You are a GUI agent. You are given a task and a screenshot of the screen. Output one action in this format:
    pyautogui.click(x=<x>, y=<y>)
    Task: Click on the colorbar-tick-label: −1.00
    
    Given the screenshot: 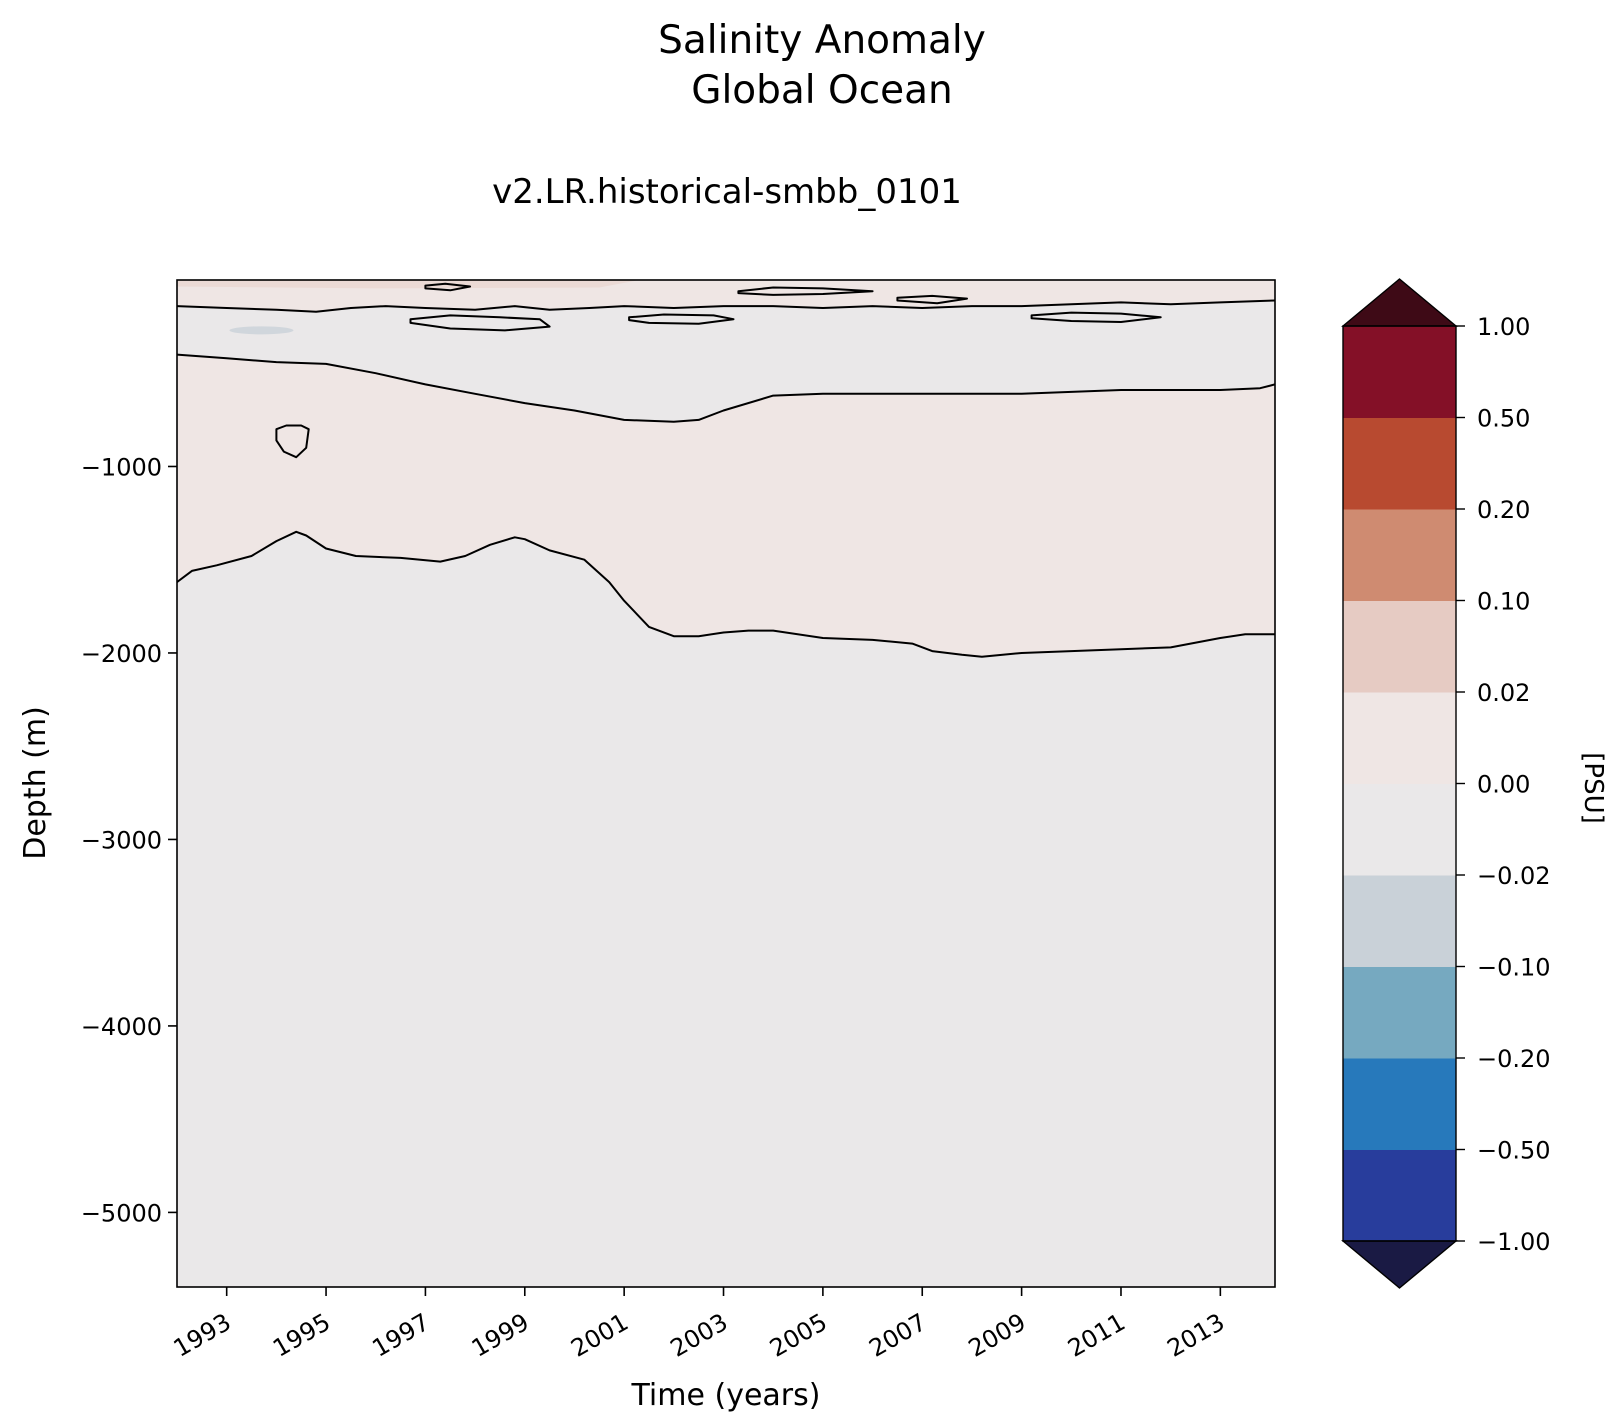 What is the action you would take?
    pyautogui.click(x=1514, y=1242)
    